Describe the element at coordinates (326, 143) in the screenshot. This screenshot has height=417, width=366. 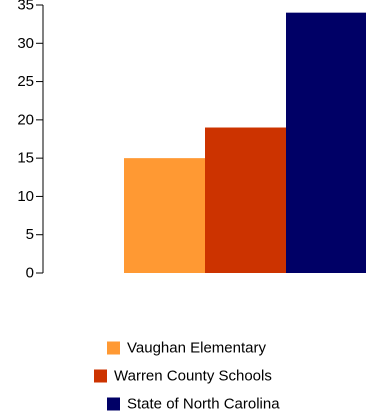
I see `bar-state-of-north-carolina` at that location.